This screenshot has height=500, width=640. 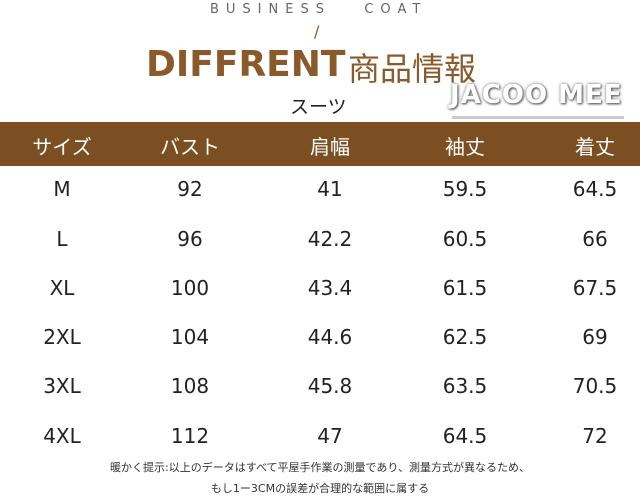 What do you see at coordinates (62, 436) in the screenshot?
I see `table-cell: 4XL` at bounding box center [62, 436].